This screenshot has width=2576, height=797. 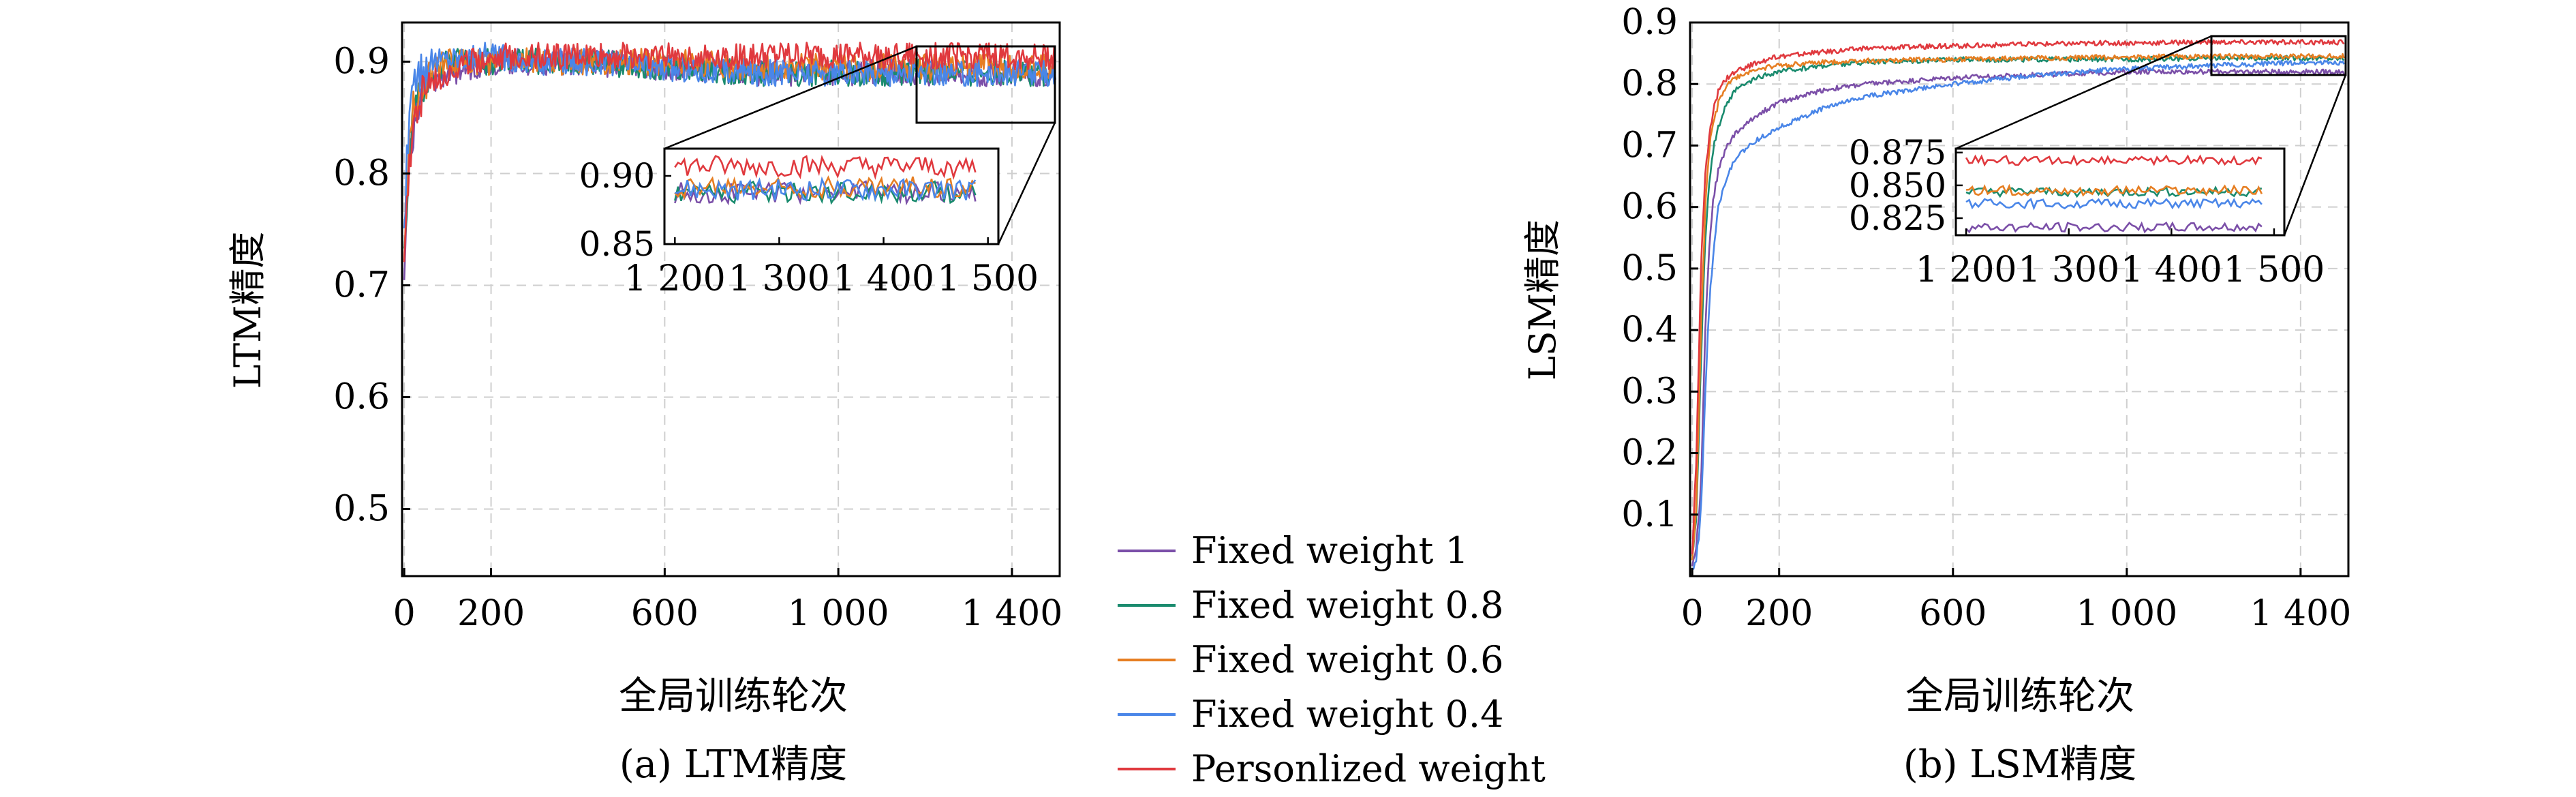 What do you see at coordinates (2171, 270) in the screenshot?
I see `lsm-inset-xtick-label-2: 1 400` at bounding box center [2171, 270].